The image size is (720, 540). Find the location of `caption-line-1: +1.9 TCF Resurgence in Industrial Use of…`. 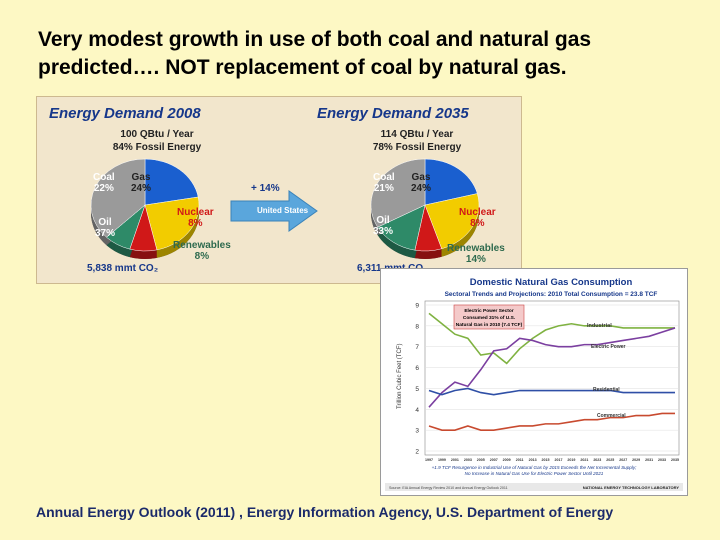

caption-line-1: +1.9 TCF Resurgence in Industrial Use of… is located at coordinates (535, 467).